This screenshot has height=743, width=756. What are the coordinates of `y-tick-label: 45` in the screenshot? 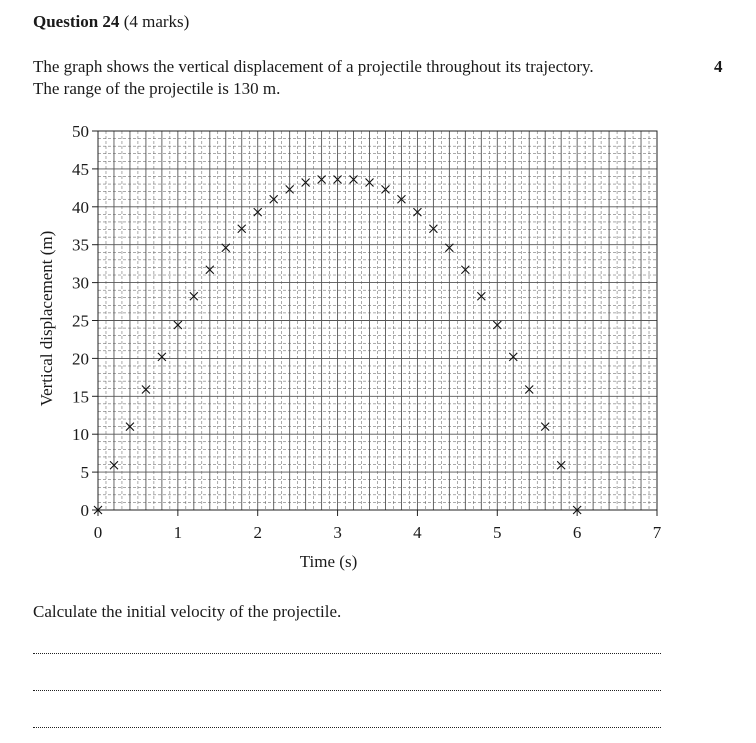 It's located at (80, 169).